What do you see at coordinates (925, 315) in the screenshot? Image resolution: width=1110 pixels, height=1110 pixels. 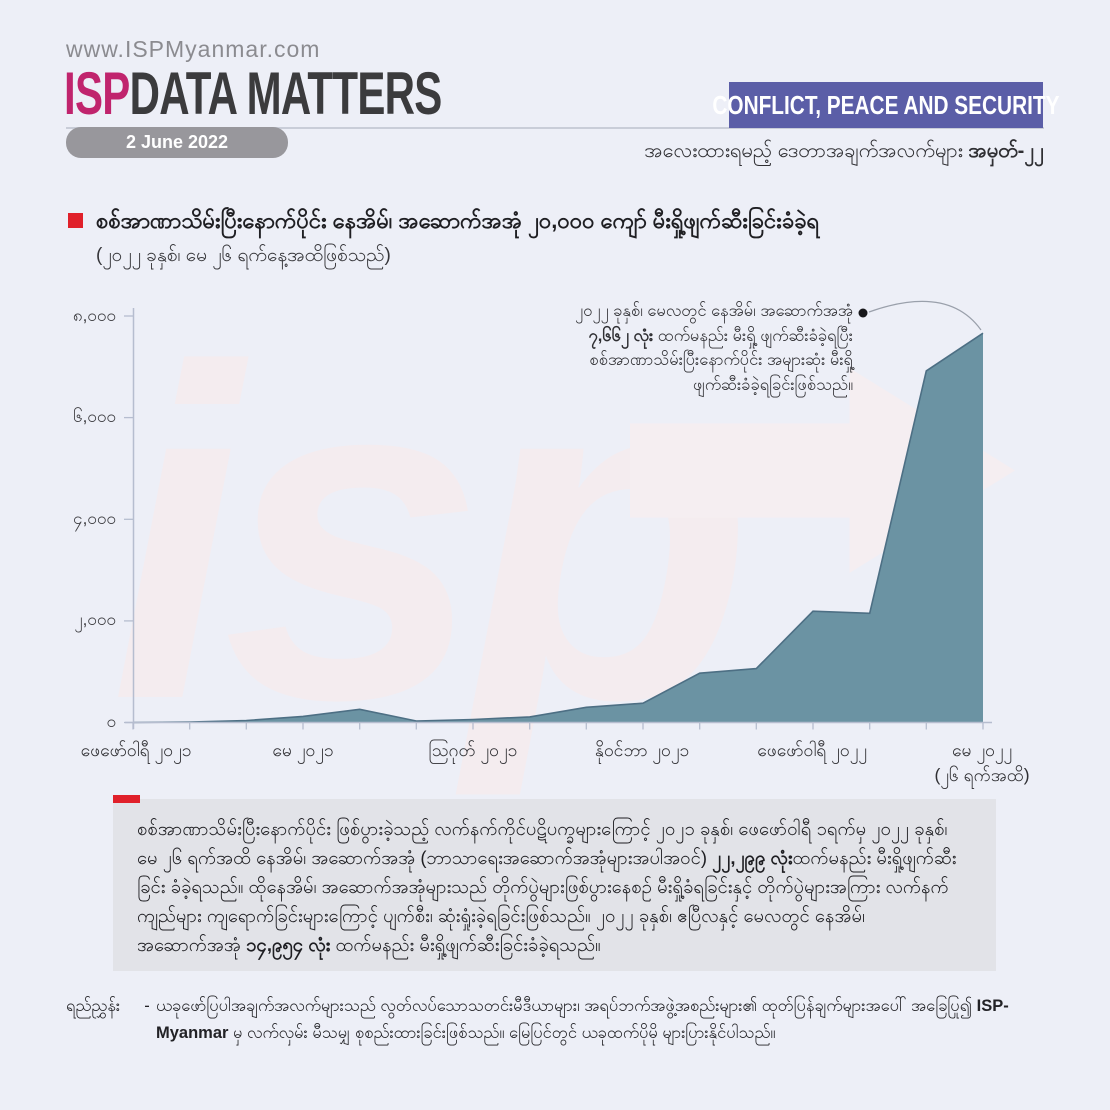 I see `annotation-arrow-line` at bounding box center [925, 315].